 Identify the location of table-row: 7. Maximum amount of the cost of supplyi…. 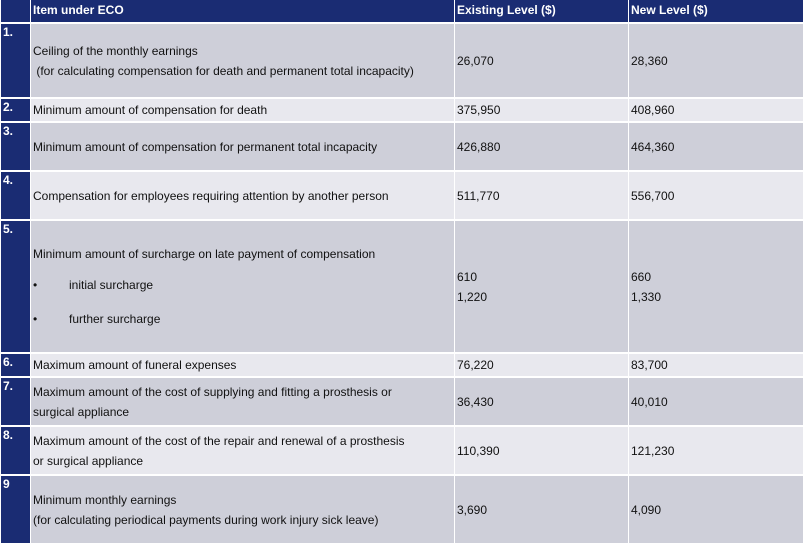
(401, 402).